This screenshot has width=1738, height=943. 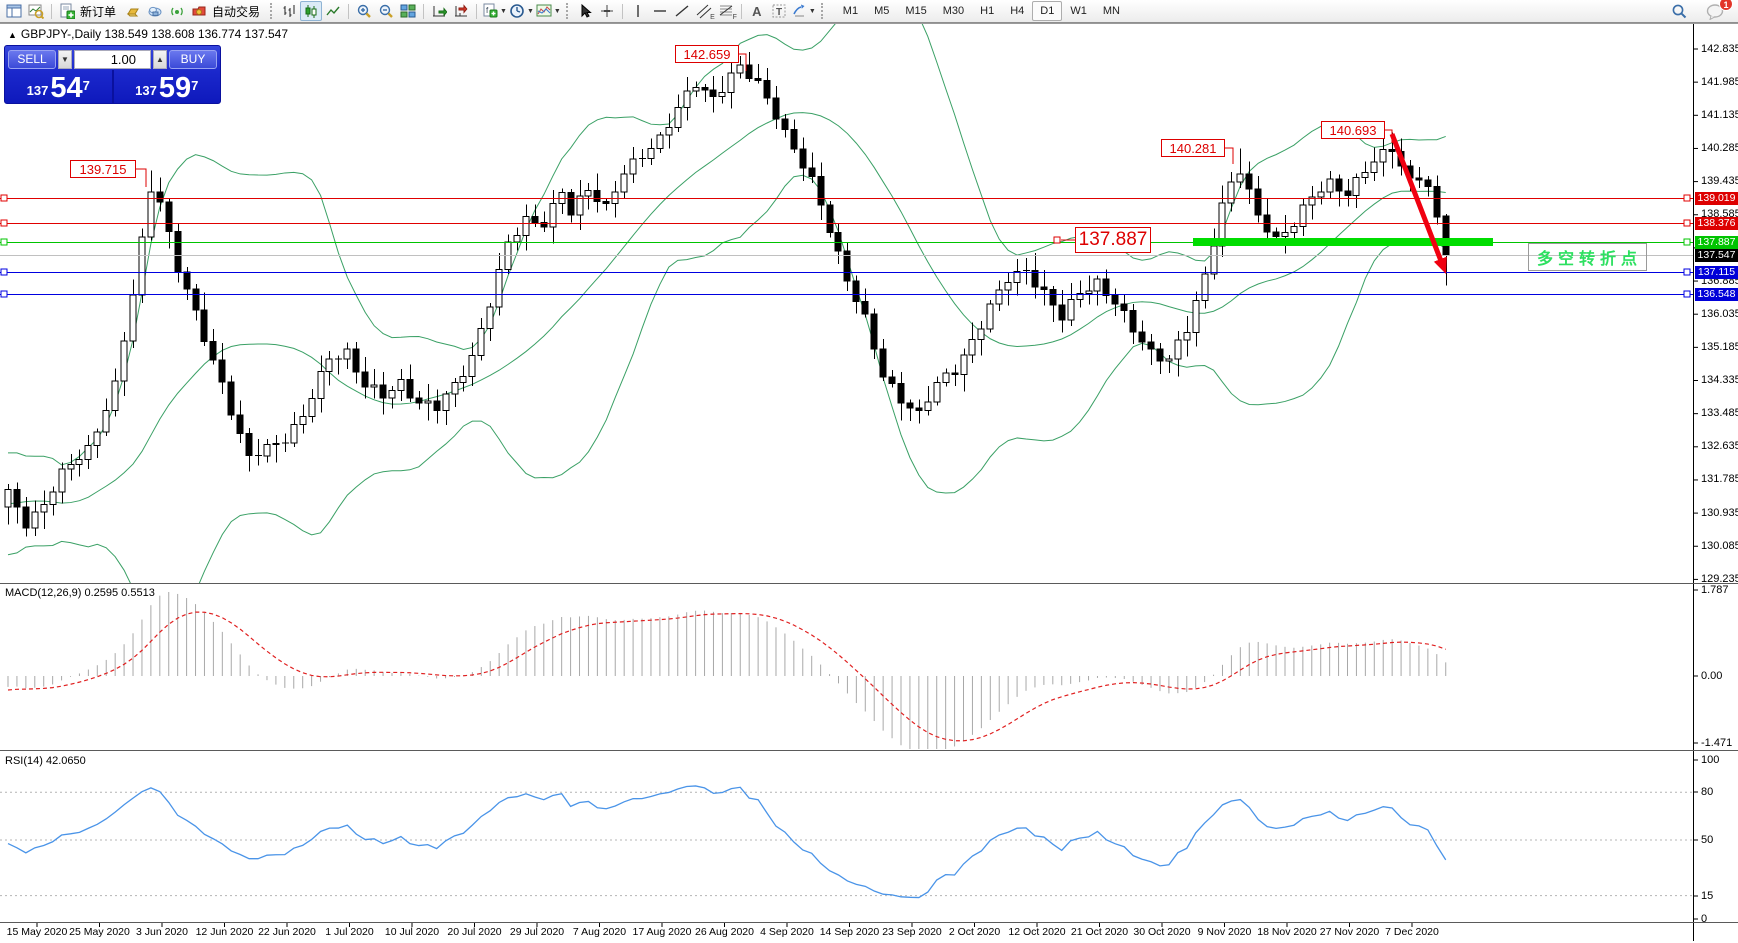 I want to click on callout-connector, so click(x=1229, y=155).